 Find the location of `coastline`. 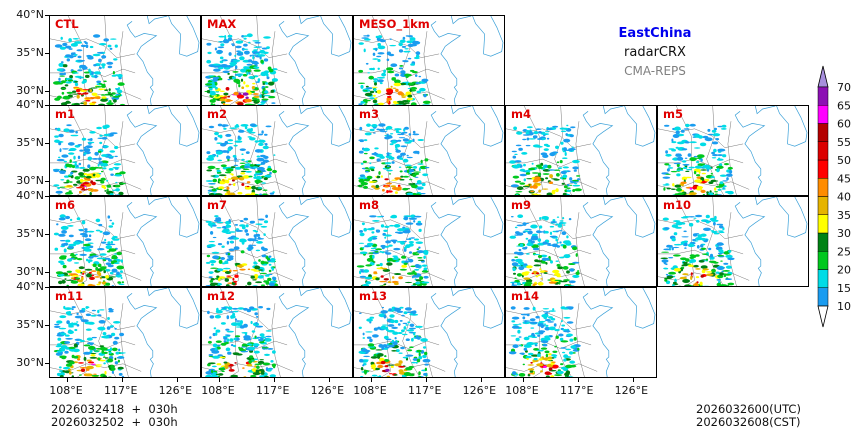

coastline is located at coordinates (294, 63).